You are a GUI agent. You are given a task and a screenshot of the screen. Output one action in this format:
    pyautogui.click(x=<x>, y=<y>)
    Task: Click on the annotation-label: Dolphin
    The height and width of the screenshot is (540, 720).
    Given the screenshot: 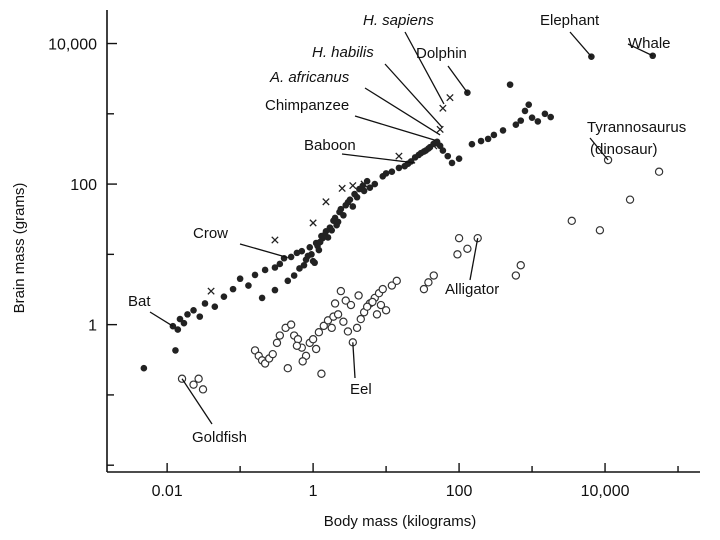 What is the action you would take?
    pyautogui.click(x=441, y=53)
    